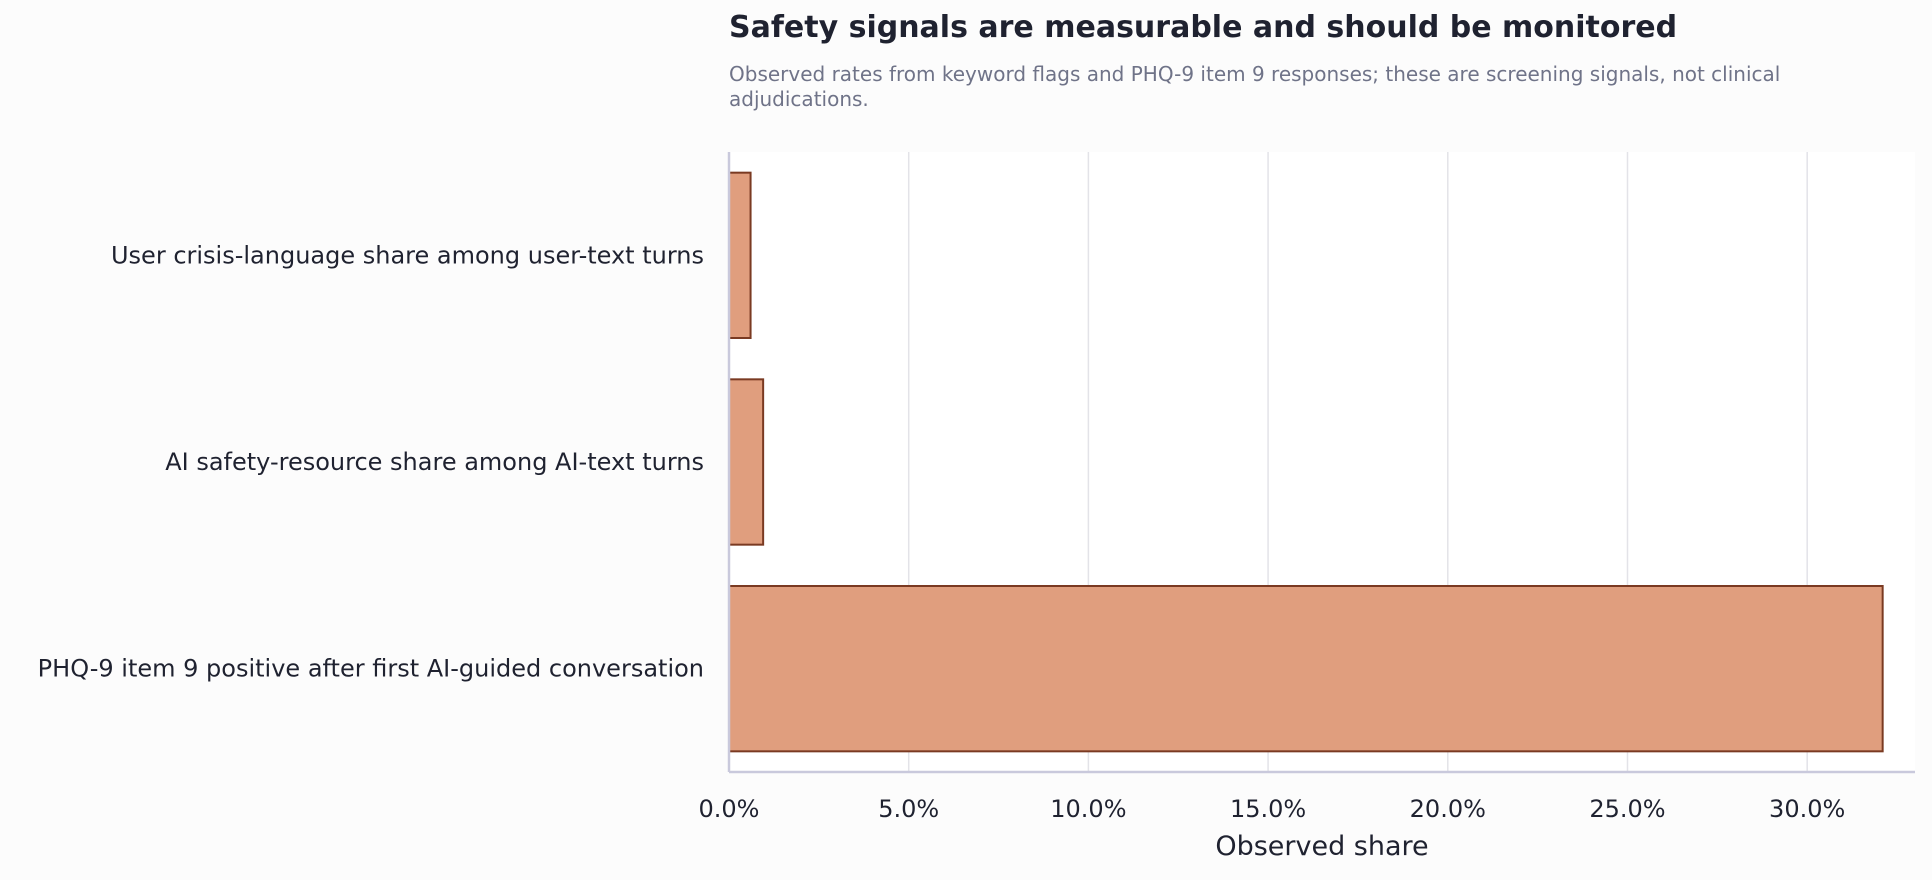 This screenshot has height=880, width=1932. I want to click on x-tick-label: 5.0%, so click(908, 809).